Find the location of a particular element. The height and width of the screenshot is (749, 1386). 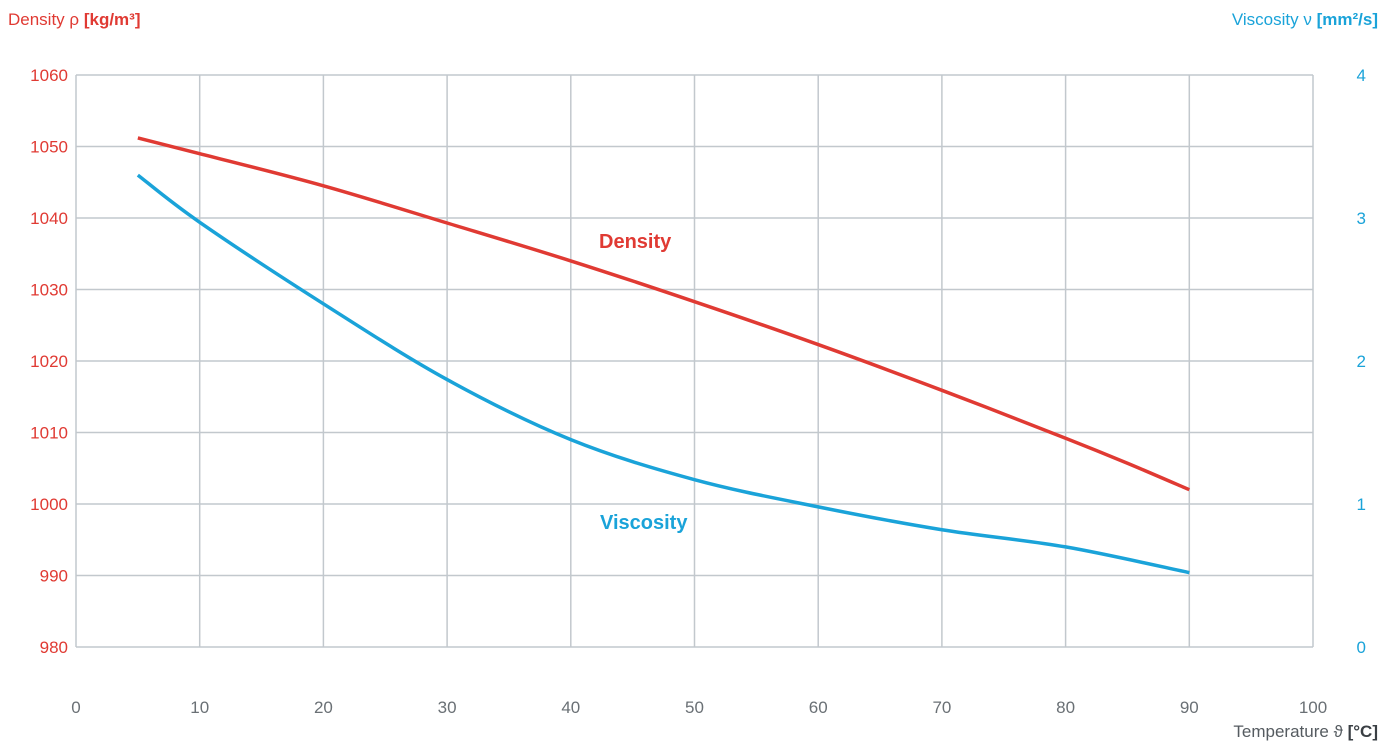

y-right-tick-label: 2 is located at coordinates (1361, 361).